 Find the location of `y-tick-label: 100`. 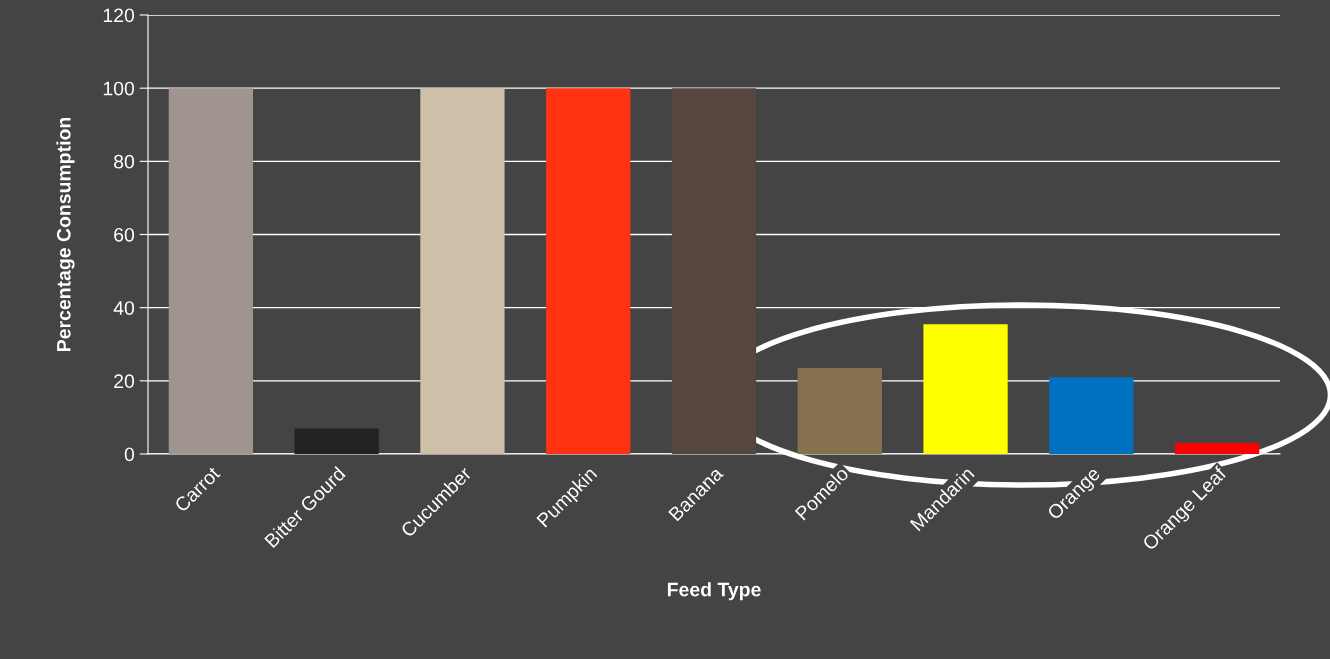

y-tick-label: 100 is located at coordinates (119, 88).